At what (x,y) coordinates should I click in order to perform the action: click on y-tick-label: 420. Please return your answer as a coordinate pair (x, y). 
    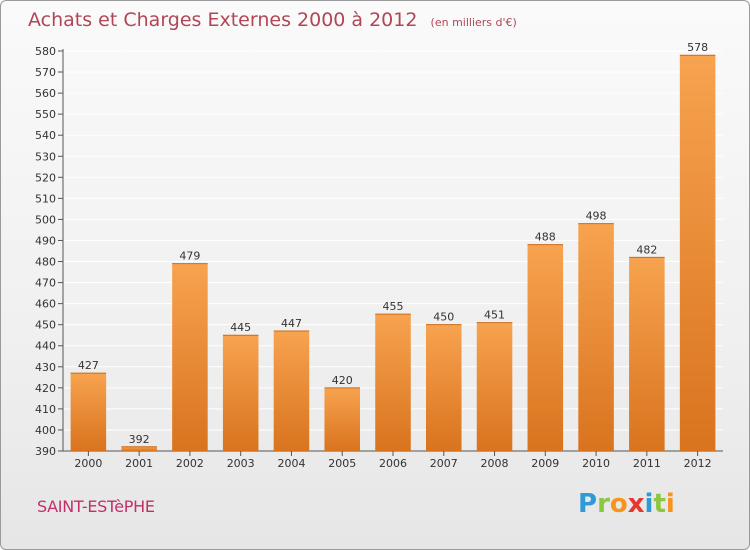
    Looking at the image, I should click on (45, 388).